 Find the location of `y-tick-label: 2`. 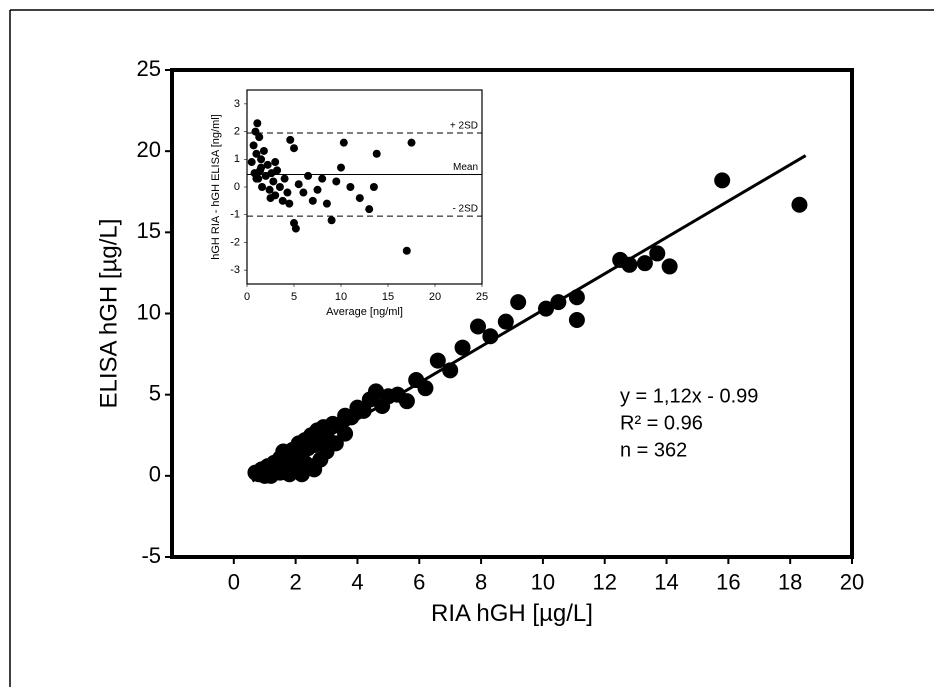

y-tick-label: 2 is located at coordinates (237, 131).